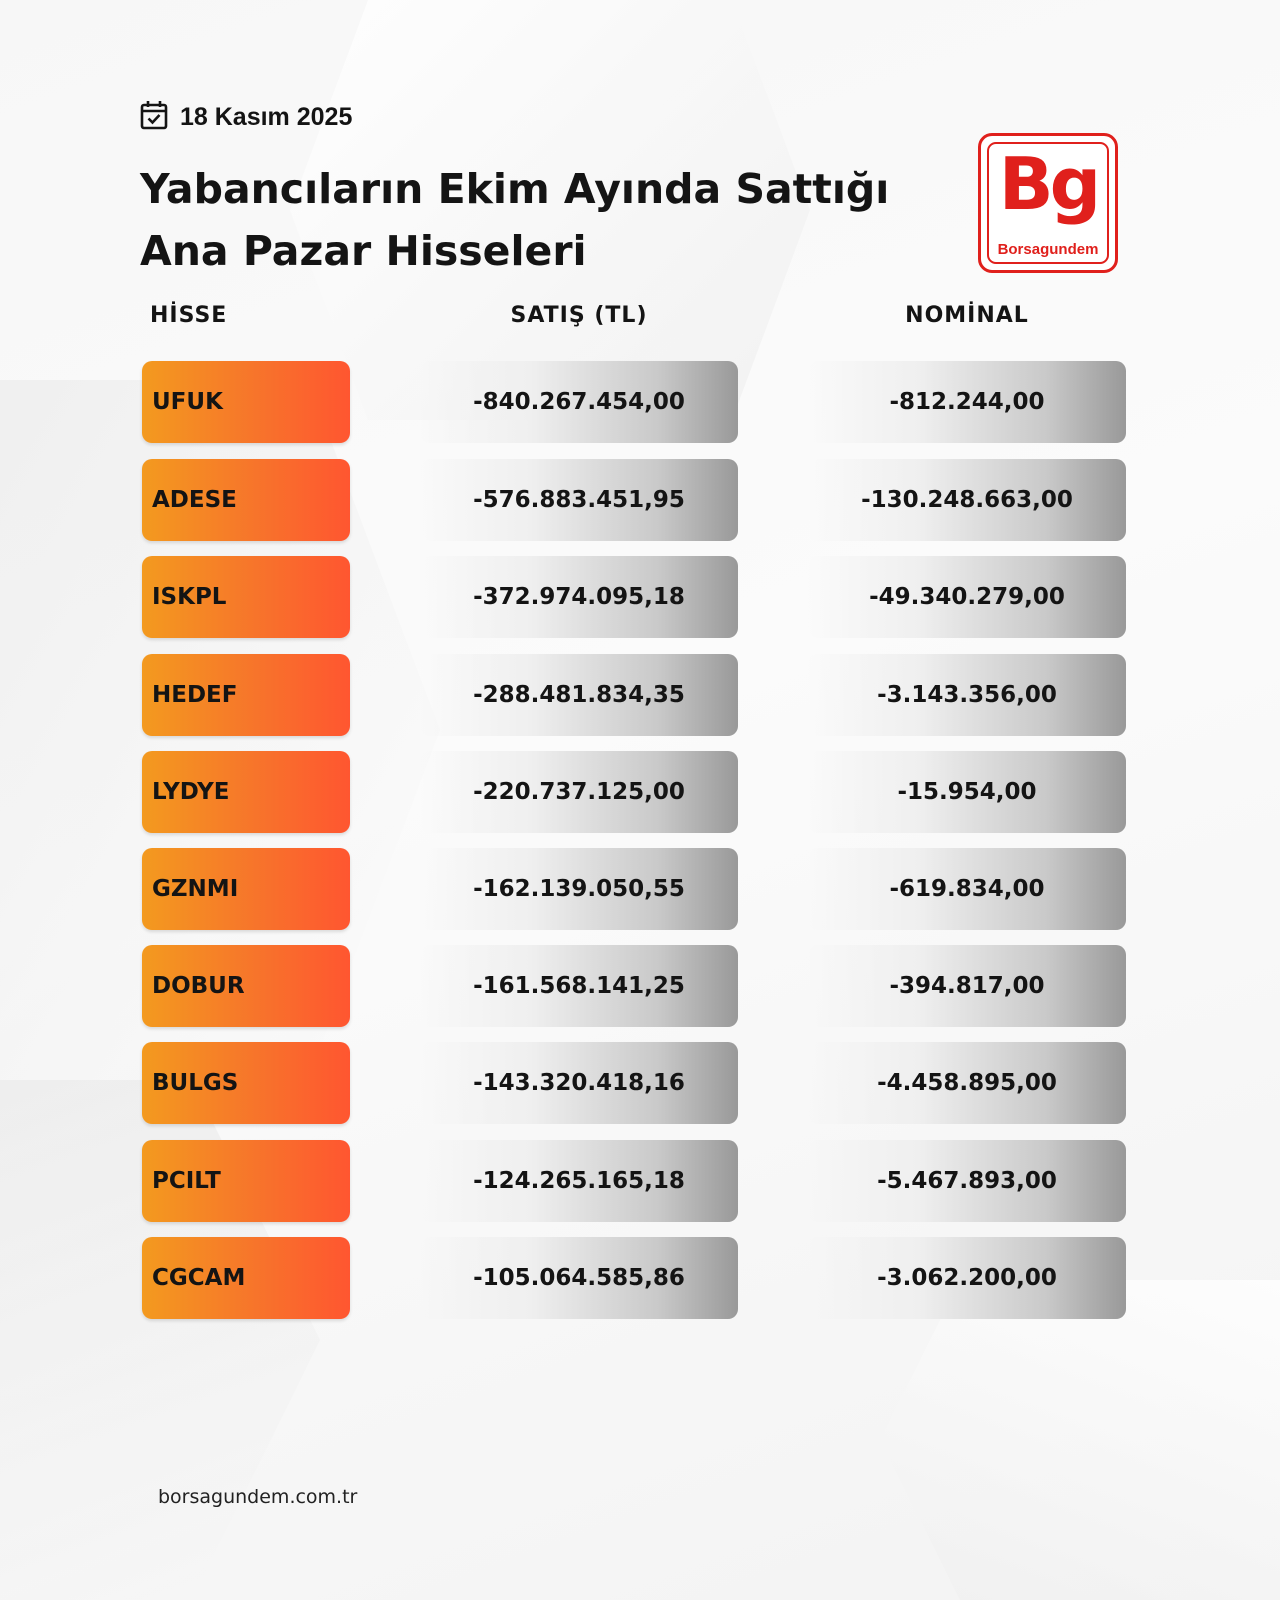  What do you see at coordinates (246, 1181) in the screenshot?
I see `ticker-cell: PCILT` at bounding box center [246, 1181].